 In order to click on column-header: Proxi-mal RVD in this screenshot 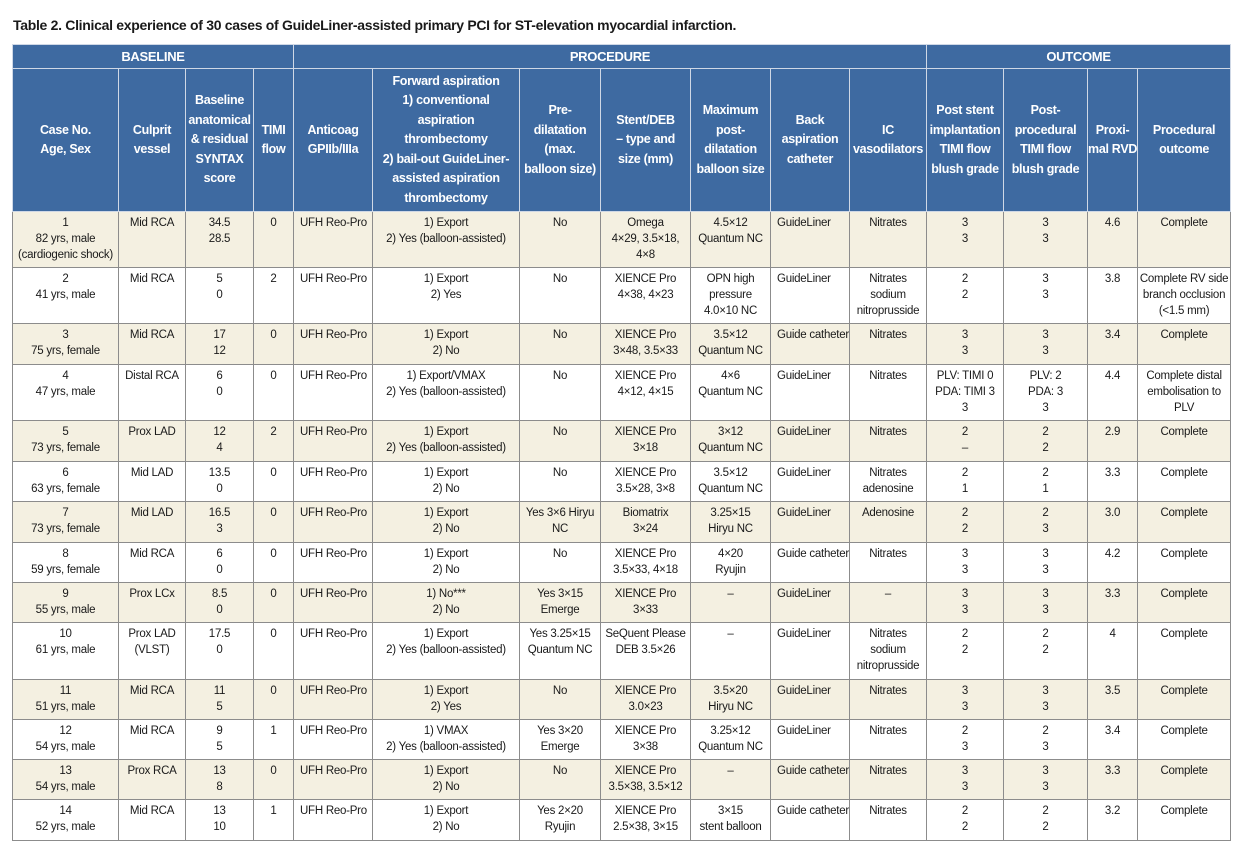, I will do `click(1112, 140)`.